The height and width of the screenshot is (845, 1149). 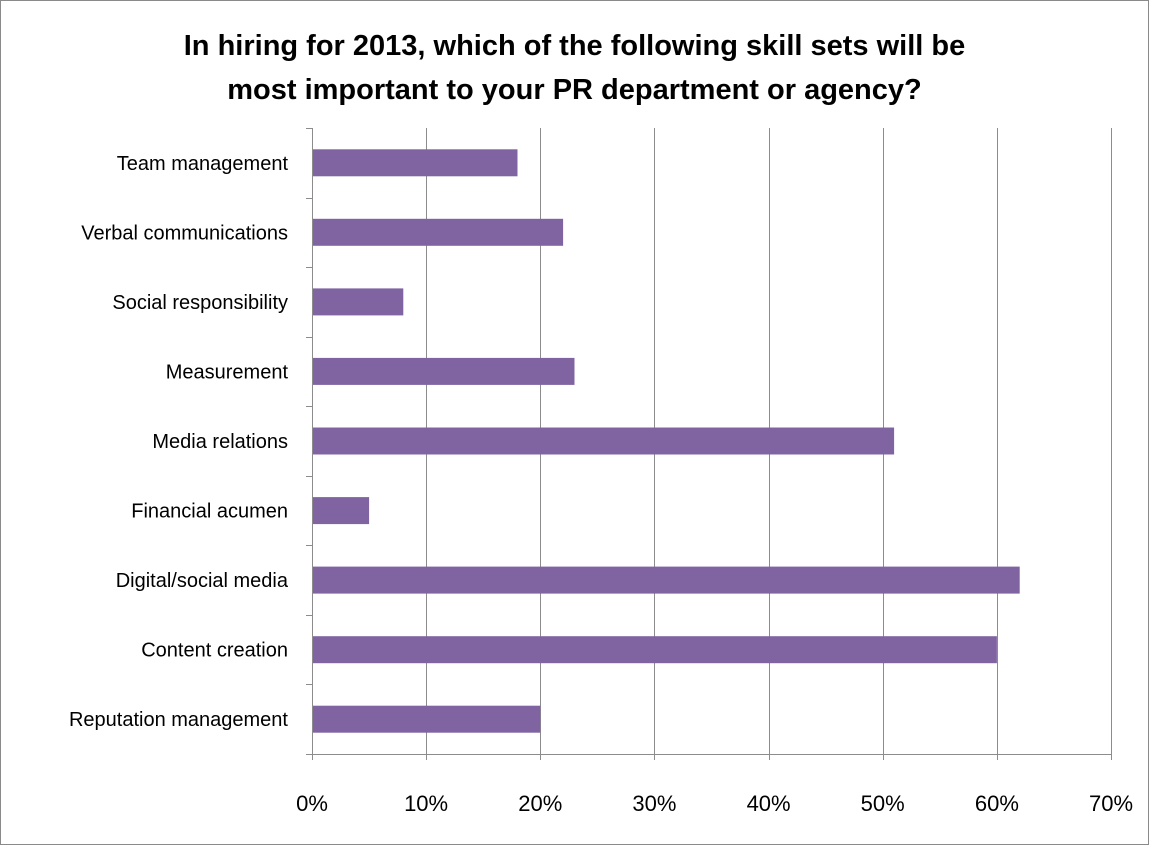 What do you see at coordinates (883, 803) in the screenshot?
I see `x-tick-label: 50%` at bounding box center [883, 803].